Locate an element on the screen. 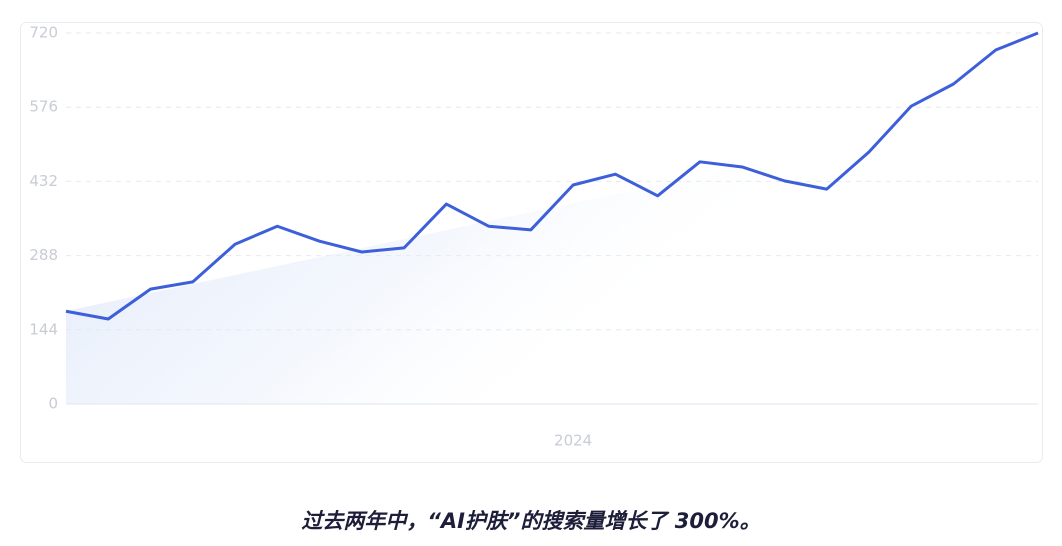 Image resolution: width=1062 pixels, height=546 pixels. caption: 过去两年中，“AI护肤”的搜索量增长了 300%。 is located at coordinates (530, 521).